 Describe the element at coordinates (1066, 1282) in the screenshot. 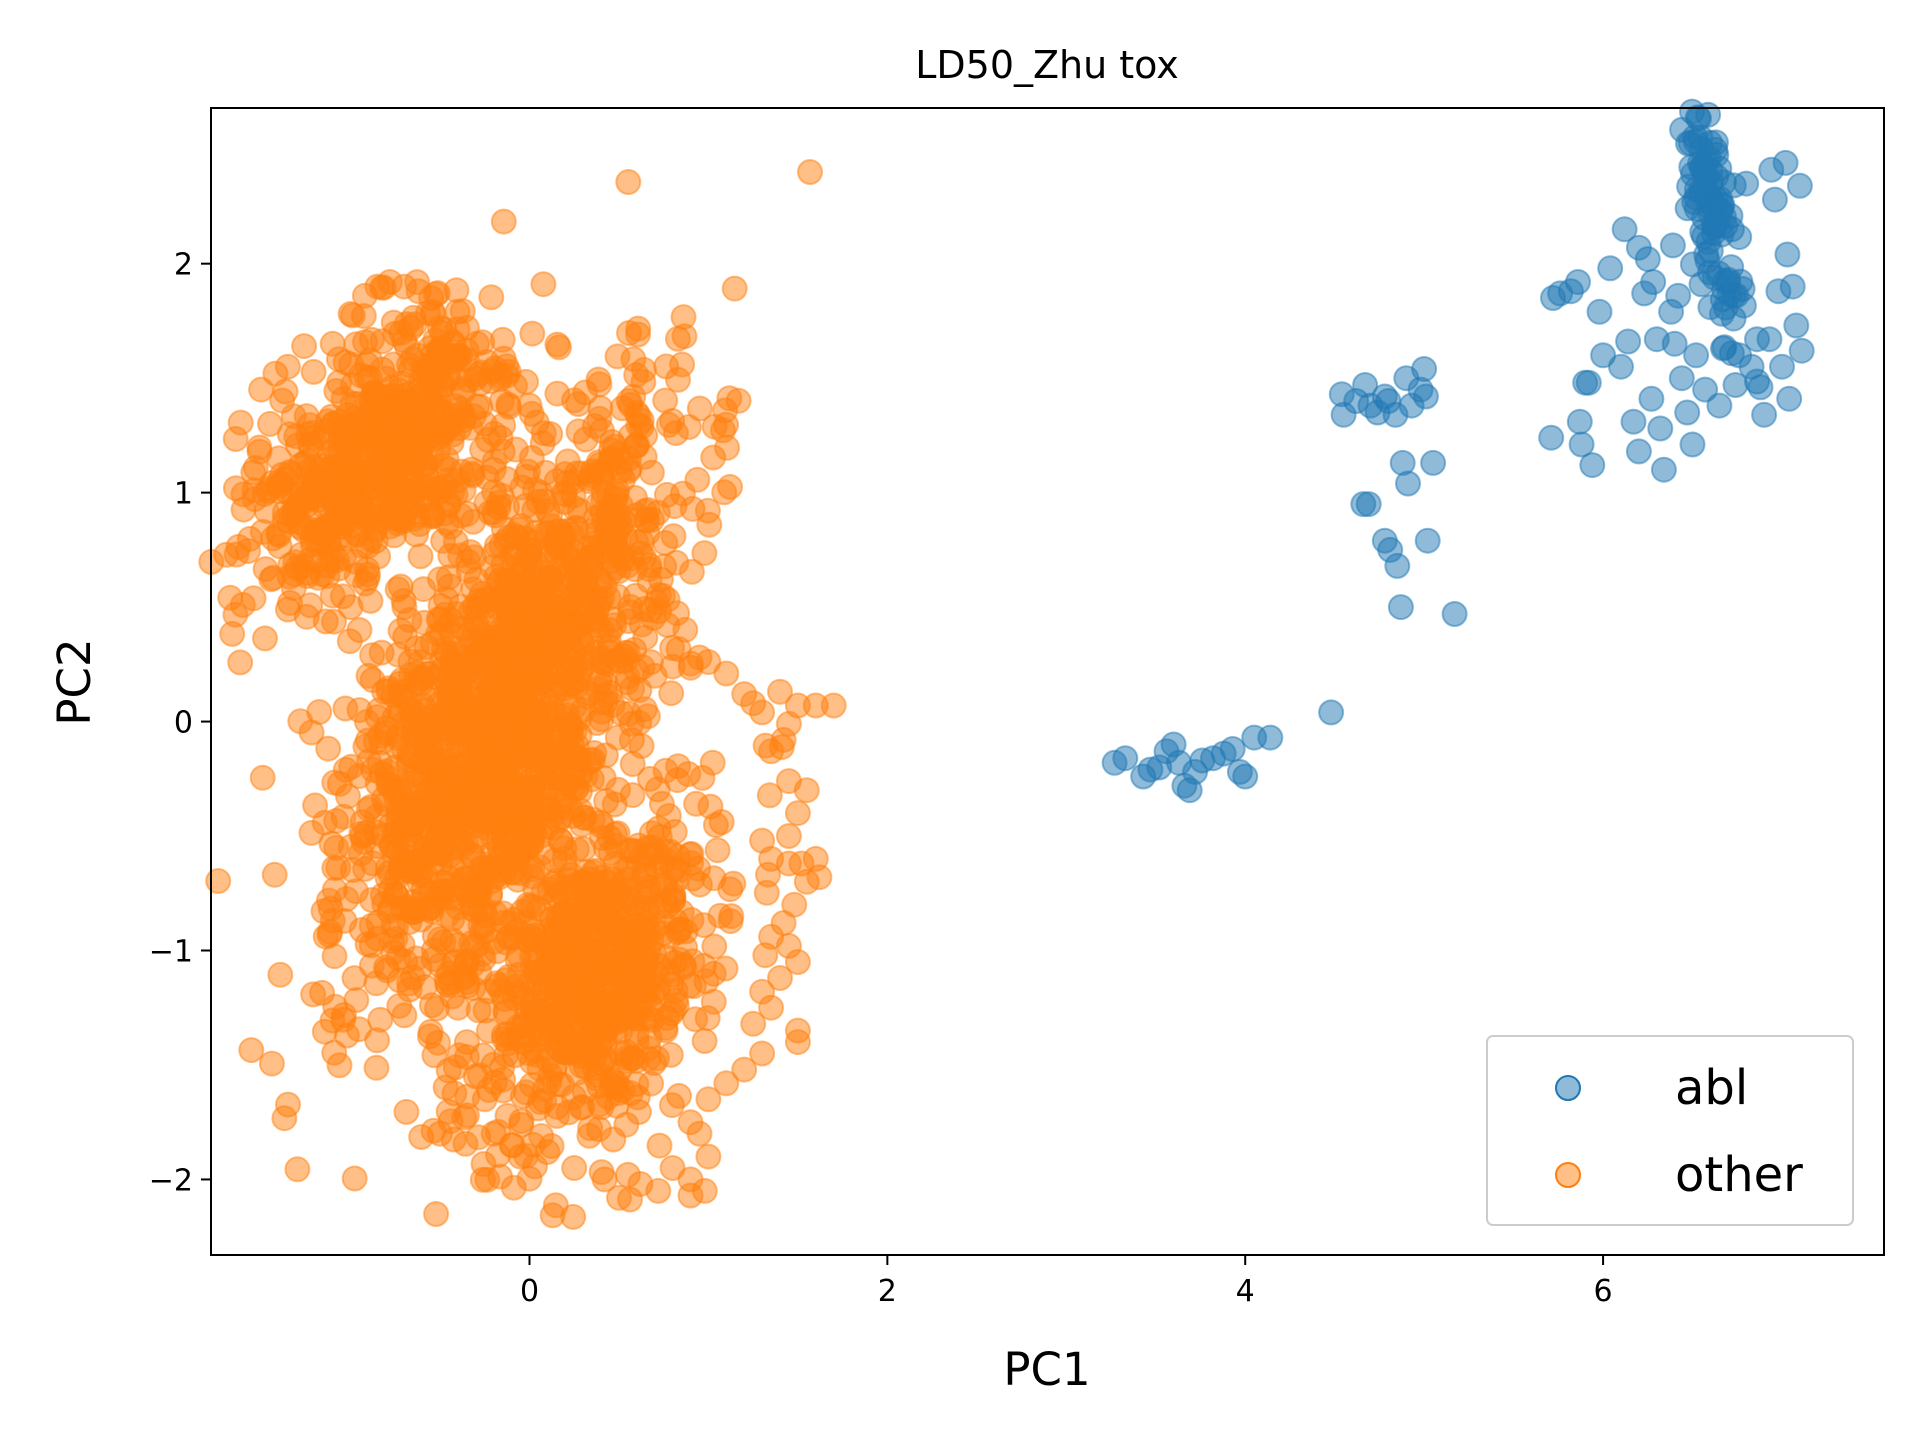

I see `x-axis: 0 2 4 6` at that location.